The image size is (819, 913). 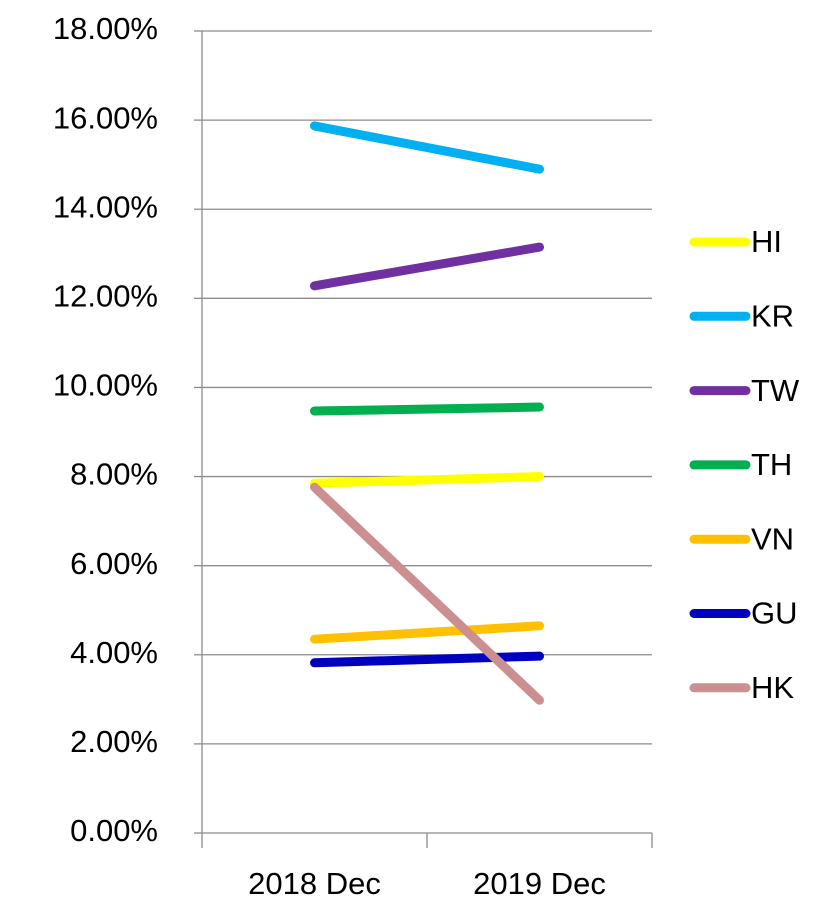 I want to click on y-tick-label: 8.00%, so click(x=114, y=474).